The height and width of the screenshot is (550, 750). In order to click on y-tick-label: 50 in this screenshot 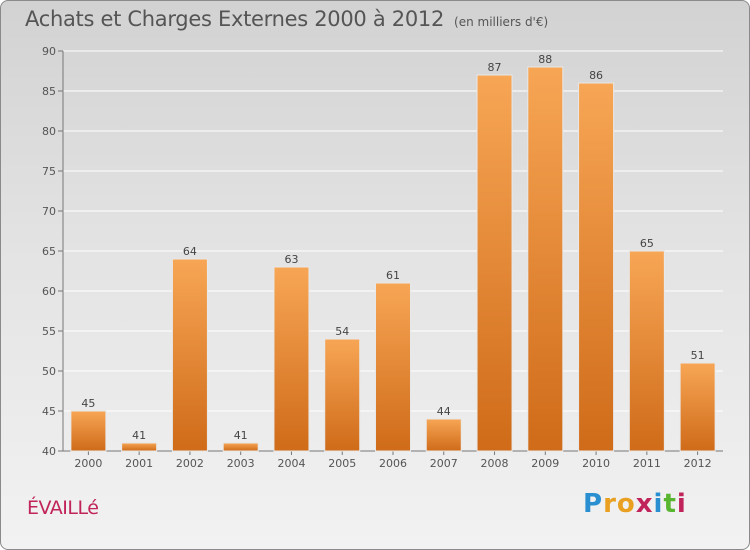, I will do `click(49, 371)`.